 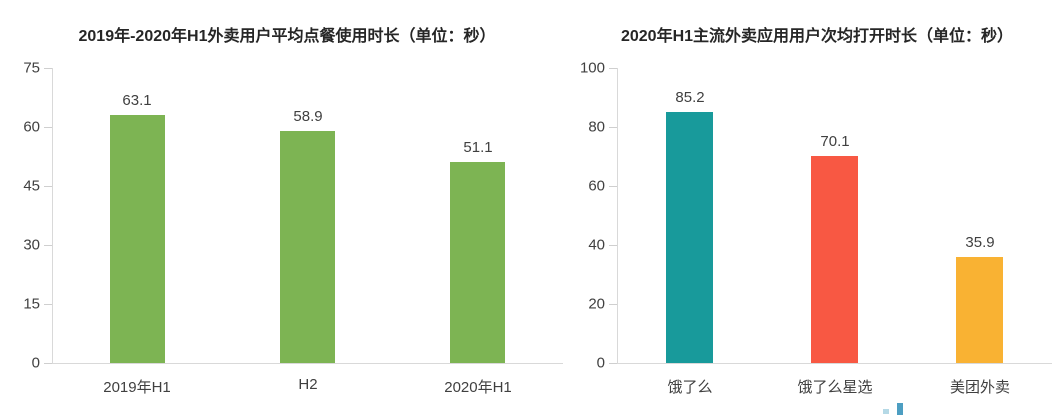 What do you see at coordinates (308, 116) in the screenshot?
I see `value-label: 58.9` at bounding box center [308, 116].